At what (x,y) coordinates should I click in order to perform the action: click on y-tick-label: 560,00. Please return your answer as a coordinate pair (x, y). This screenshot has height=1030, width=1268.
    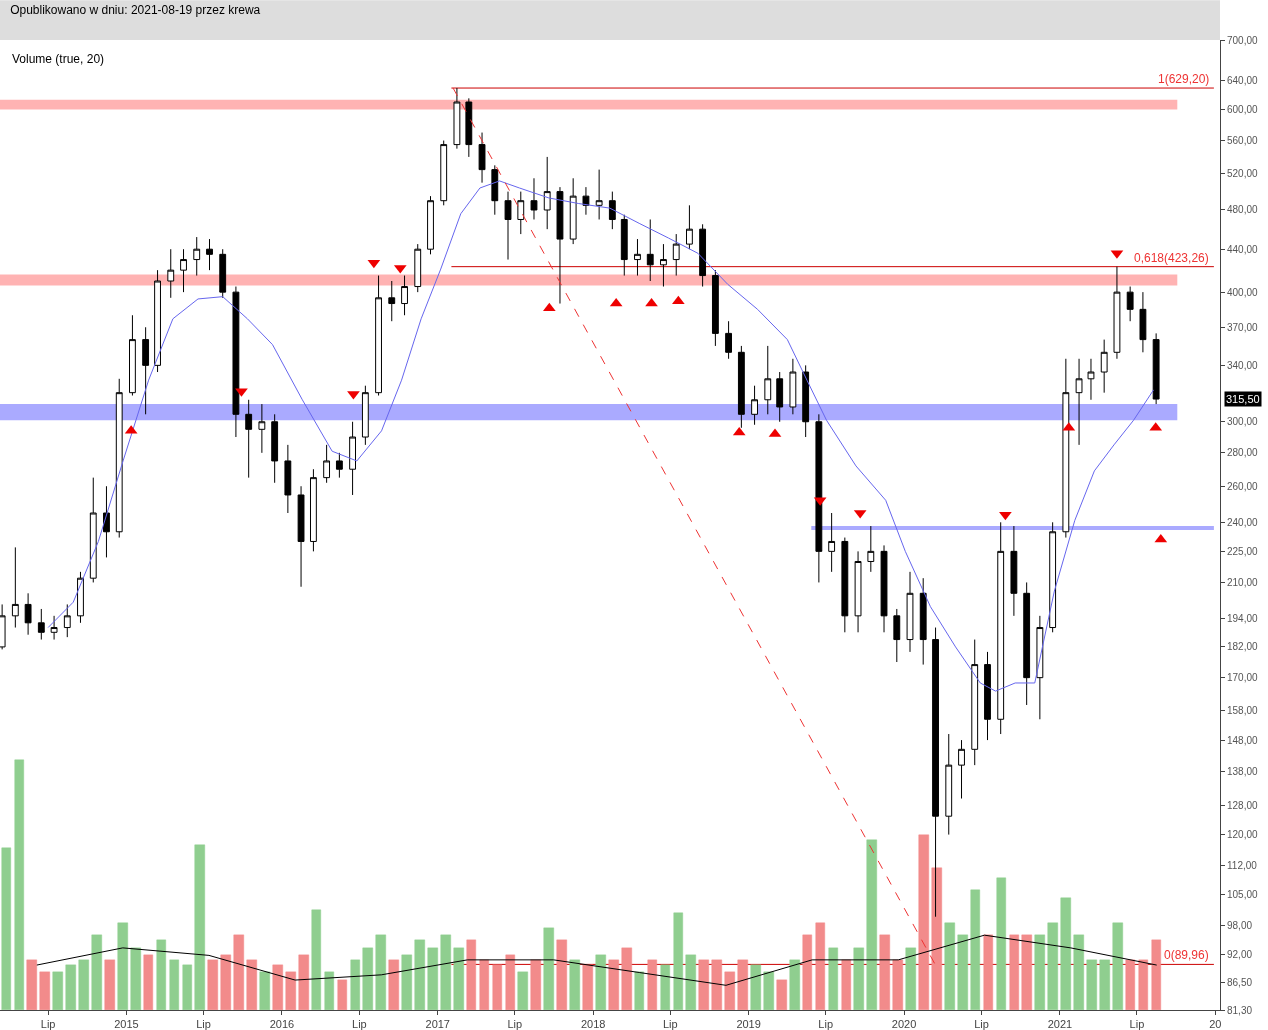
    Looking at the image, I should click on (1243, 141).